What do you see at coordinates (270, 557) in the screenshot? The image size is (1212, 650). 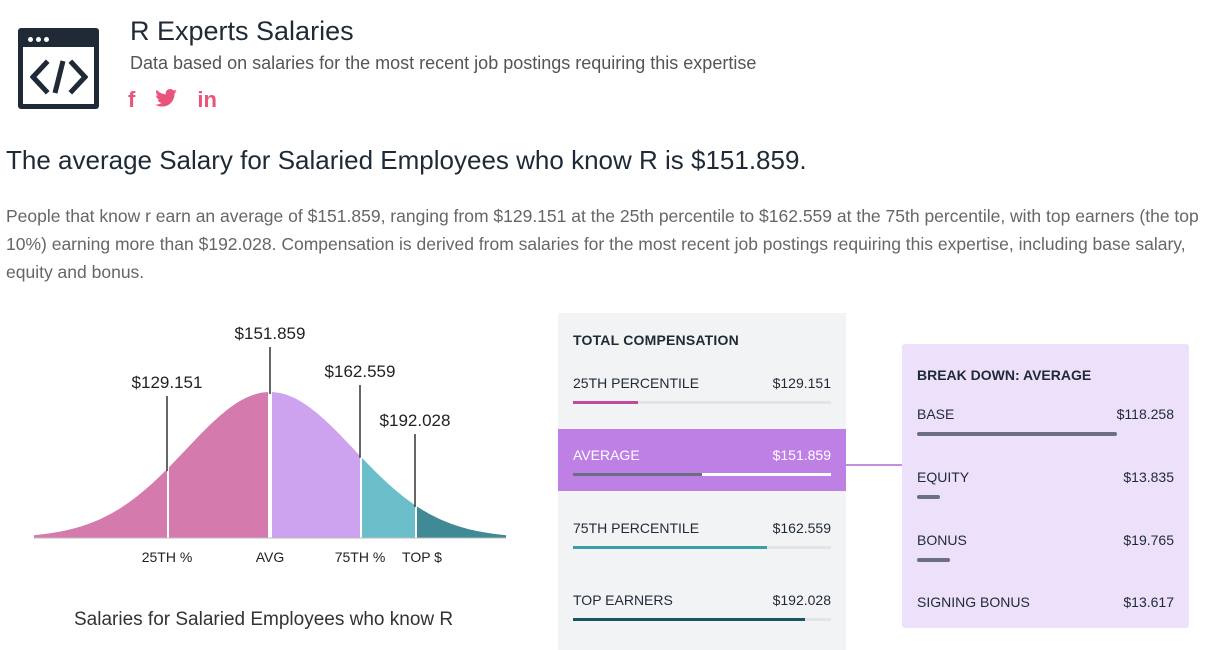 I see `marker-axis-label: AVG` at bounding box center [270, 557].